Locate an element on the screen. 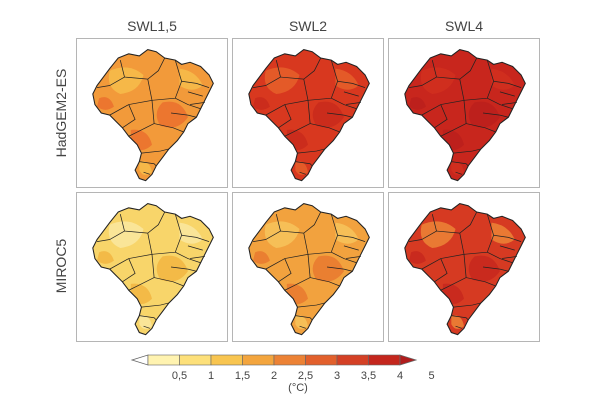  map-panel-hadgem-swl15 is located at coordinates (152, 113).